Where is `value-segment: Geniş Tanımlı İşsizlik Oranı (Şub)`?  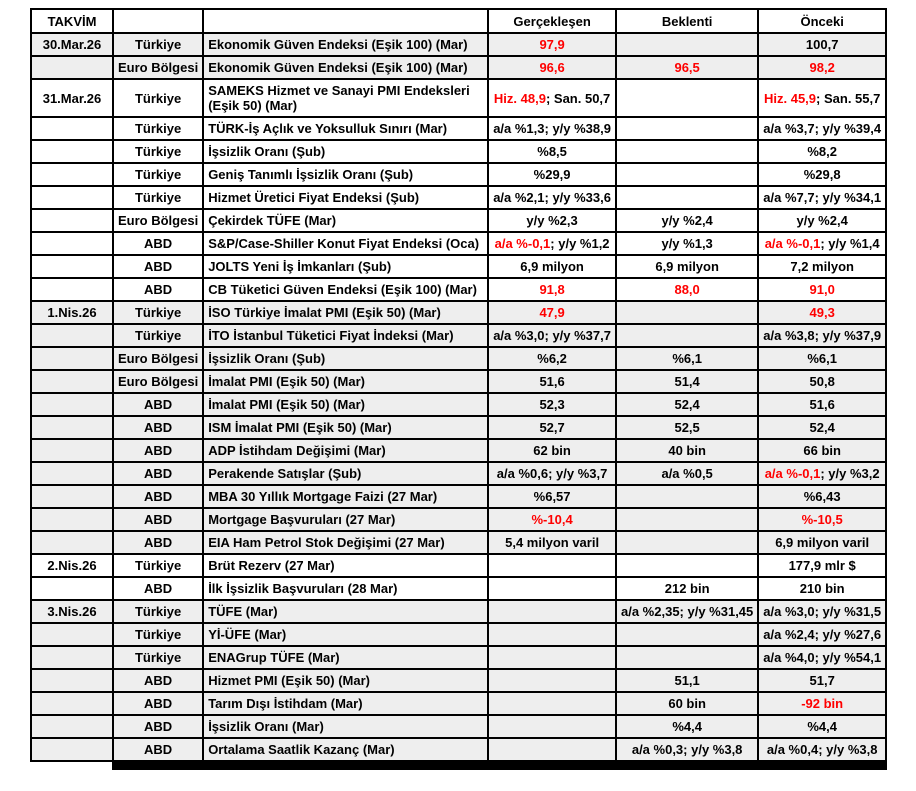
value-segment: Geniş Tanımlı İşsizlik Oranı (Şub) is located at coordinates (311, 174).